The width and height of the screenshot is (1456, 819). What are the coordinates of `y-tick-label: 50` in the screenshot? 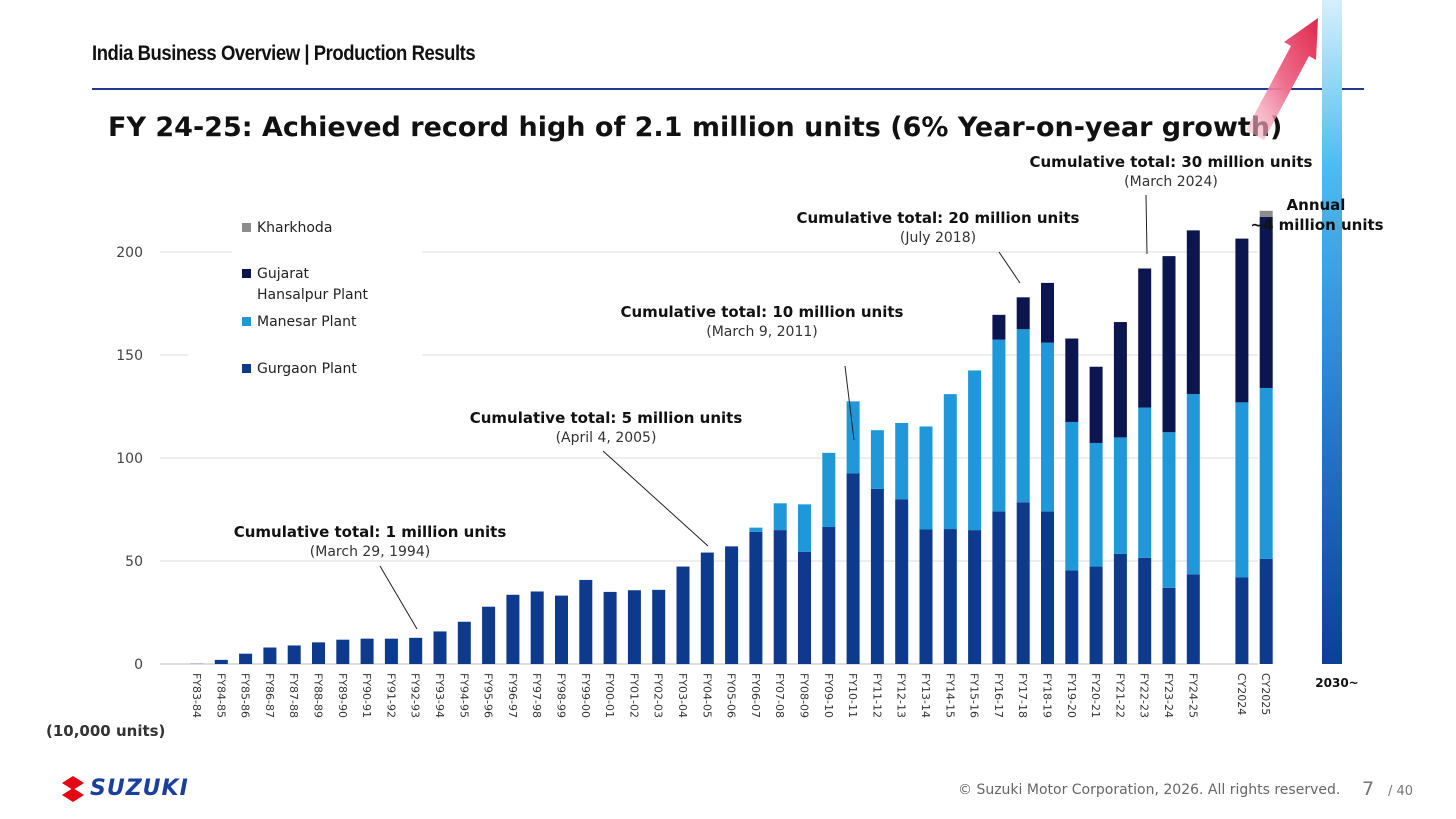 It's located at (134, 562).